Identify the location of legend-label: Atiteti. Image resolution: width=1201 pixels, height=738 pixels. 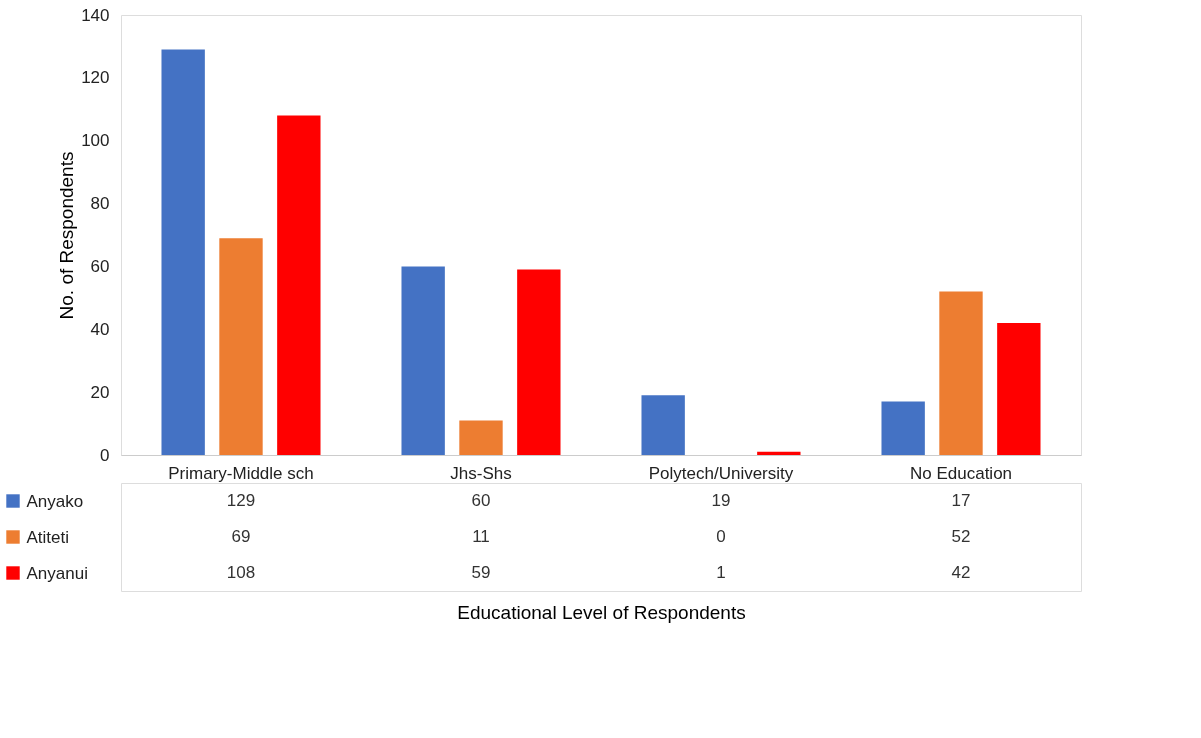
(48, 537).